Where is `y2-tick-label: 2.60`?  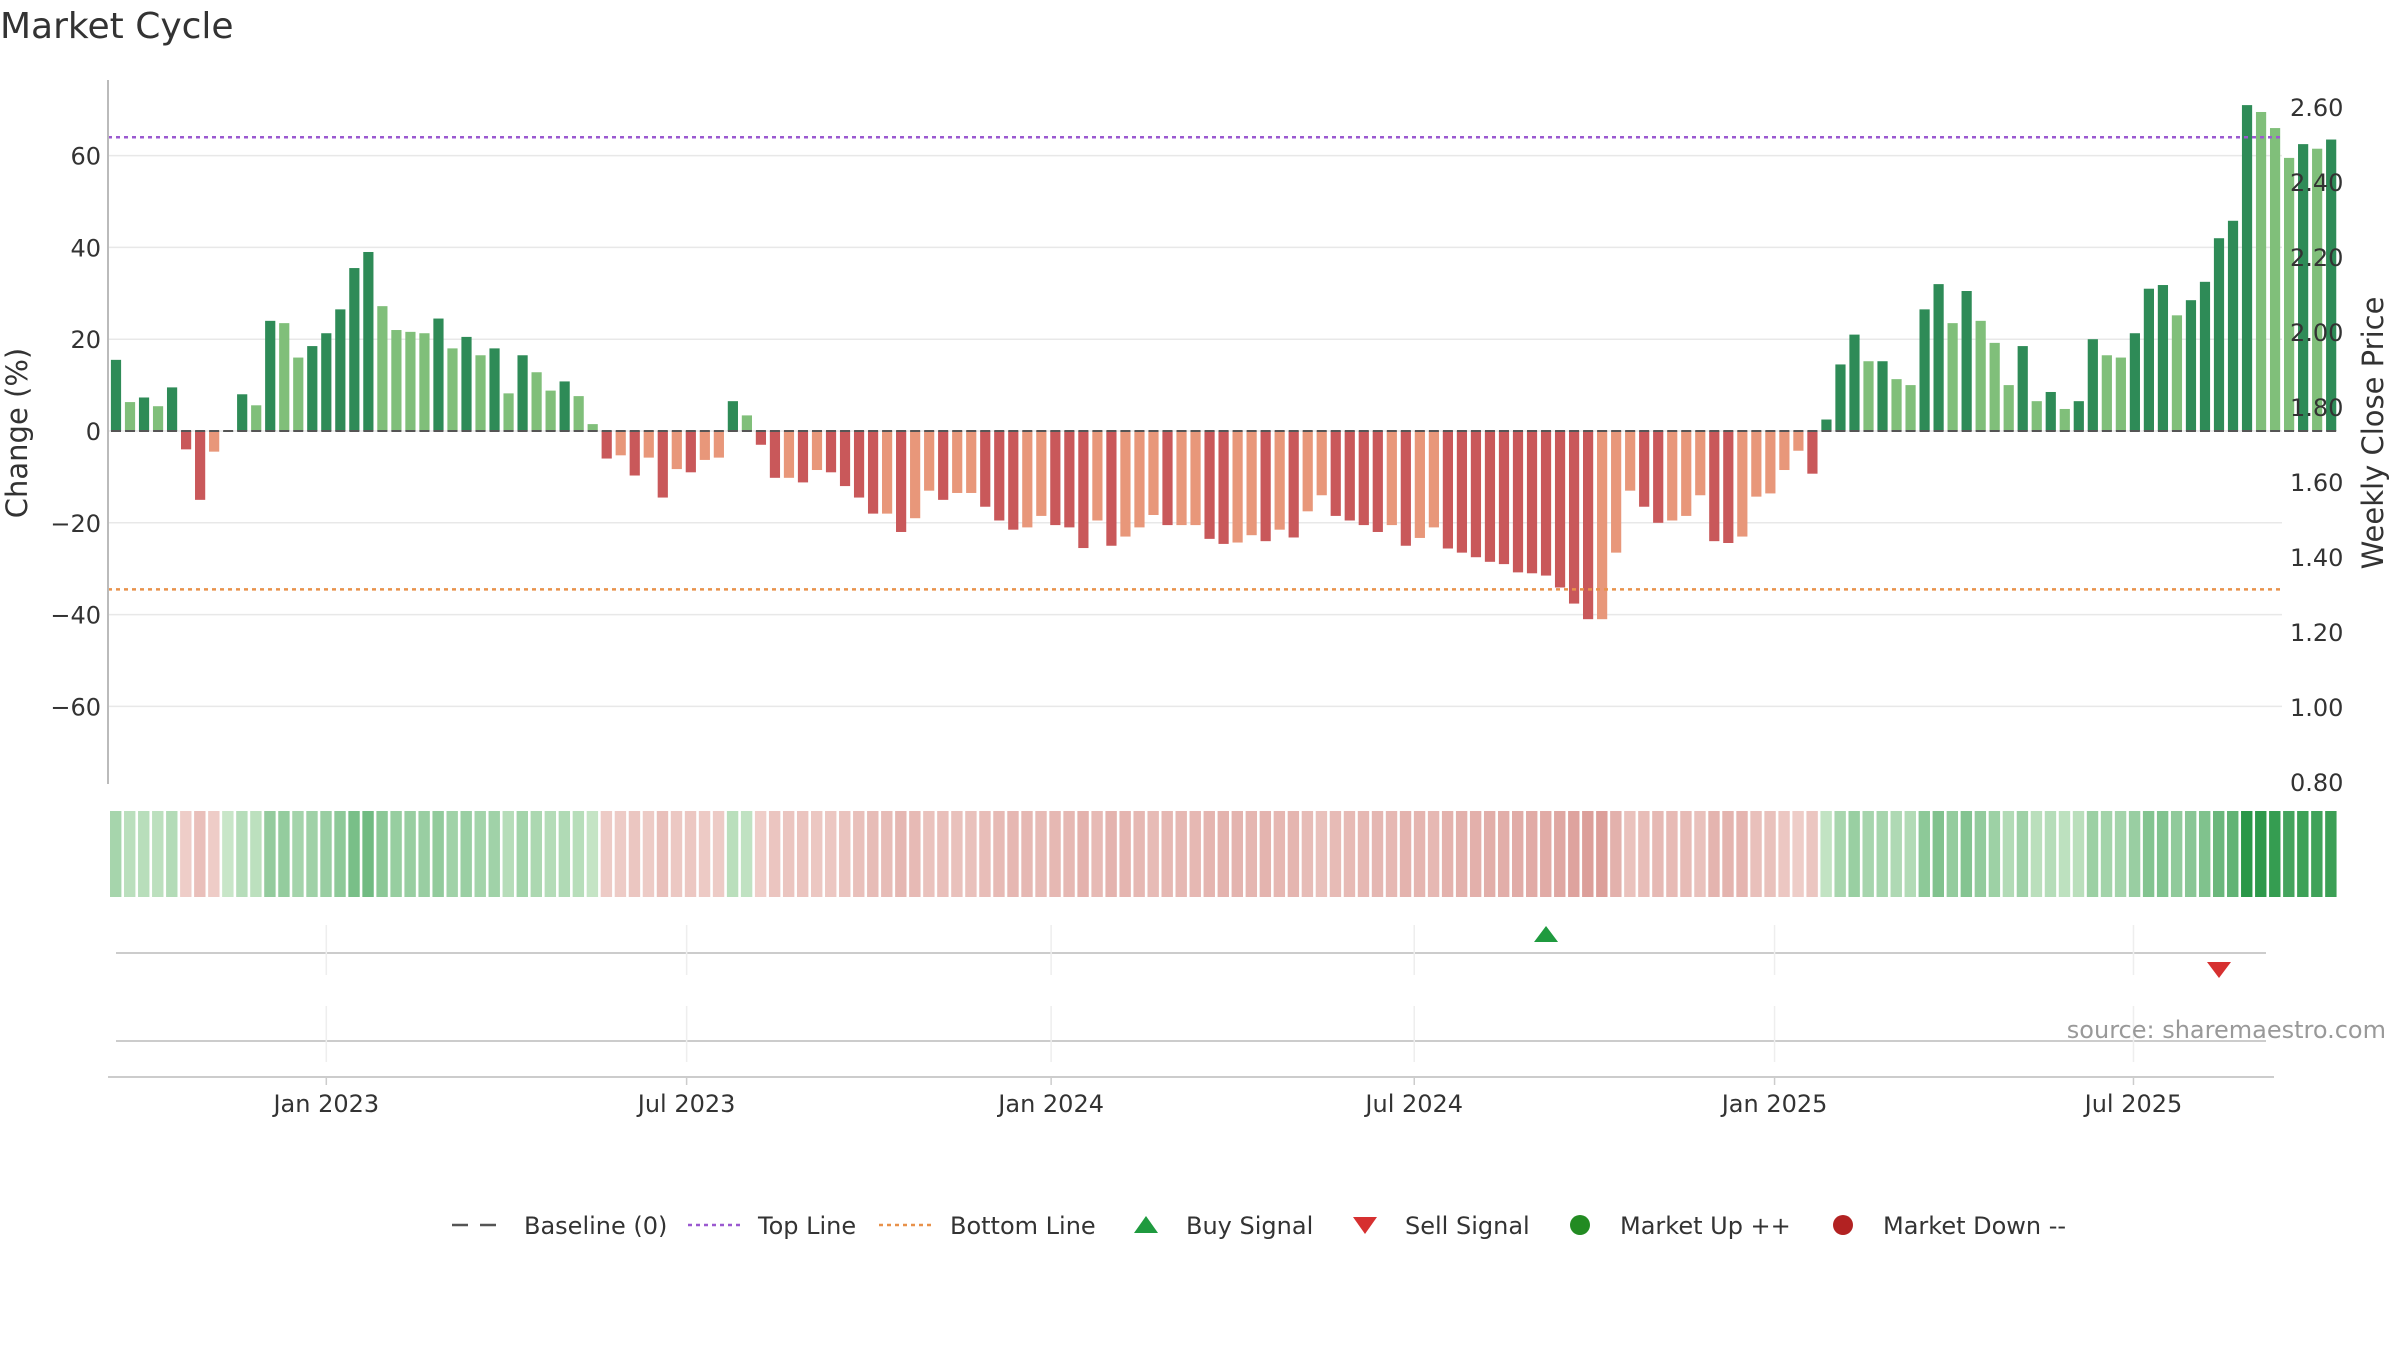 y2-tick-label: 2.60 is located at coordinates (2316, 108).